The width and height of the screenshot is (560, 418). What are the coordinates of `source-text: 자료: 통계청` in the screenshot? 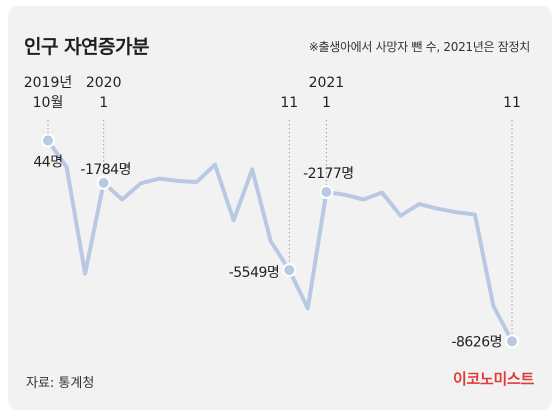 It's located at (60, 383).